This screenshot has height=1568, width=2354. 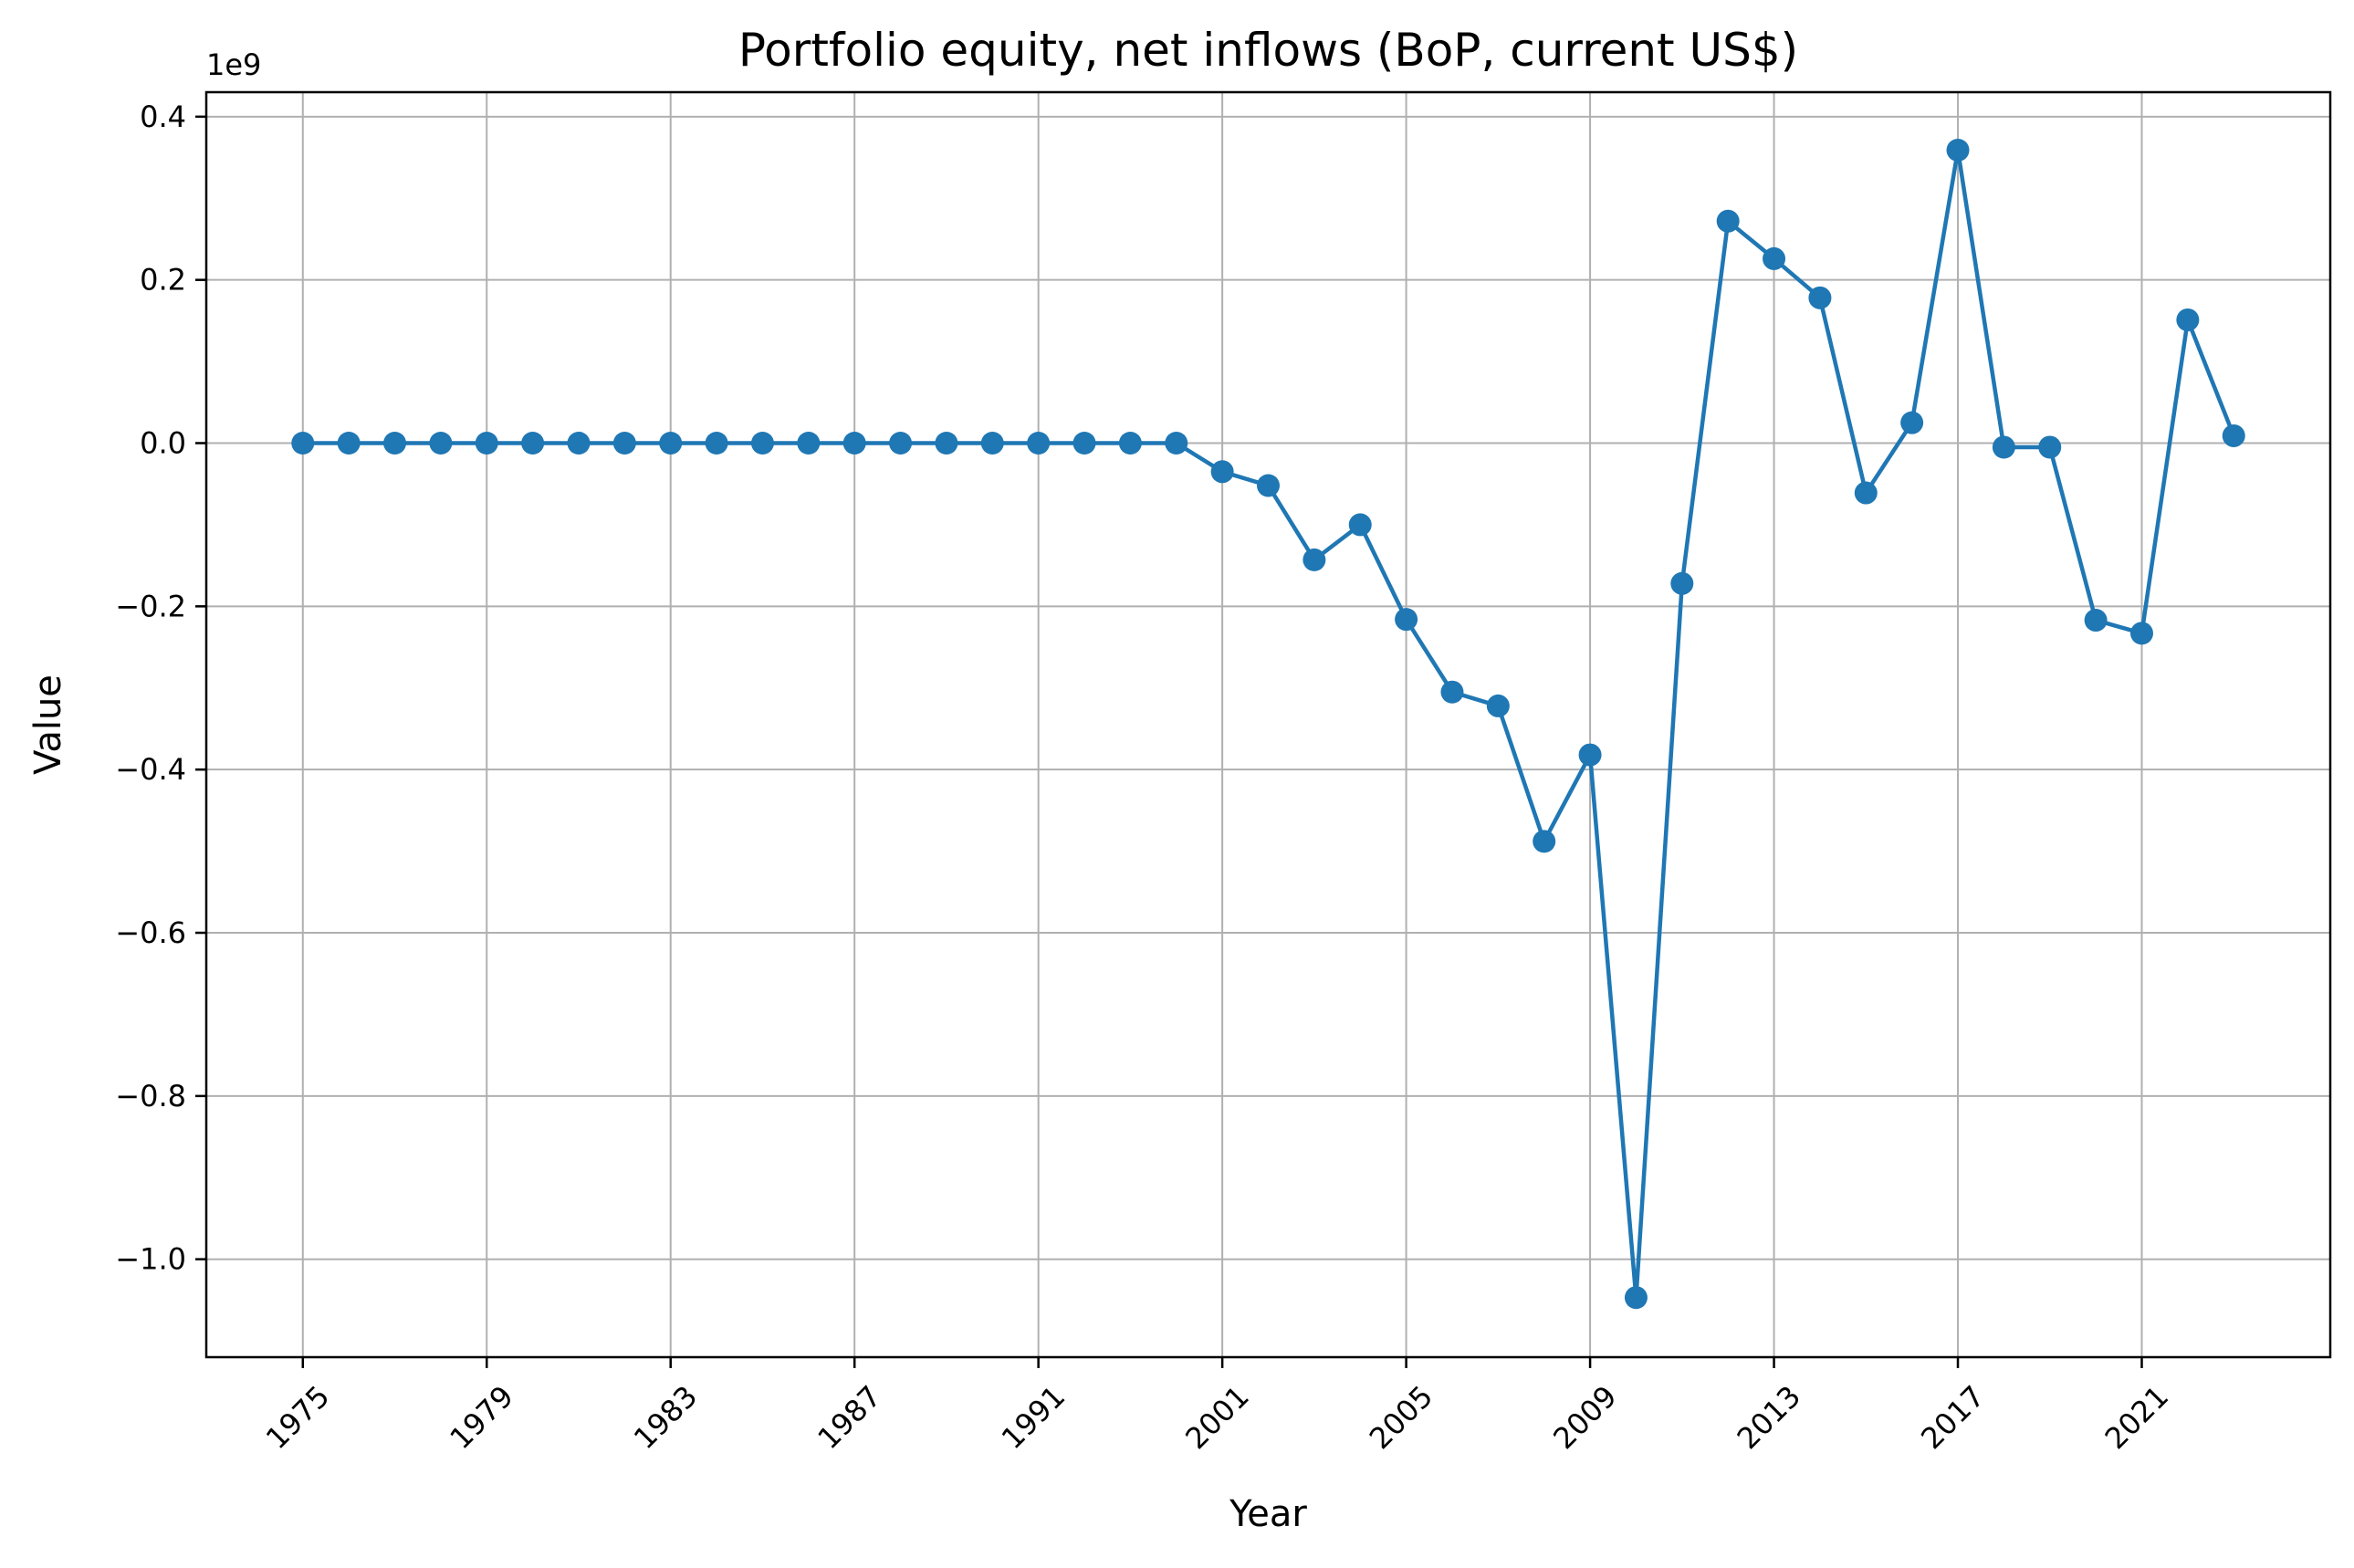 I want to click on y-axis-offset-label: 1e9, so click(x=233, y=64).